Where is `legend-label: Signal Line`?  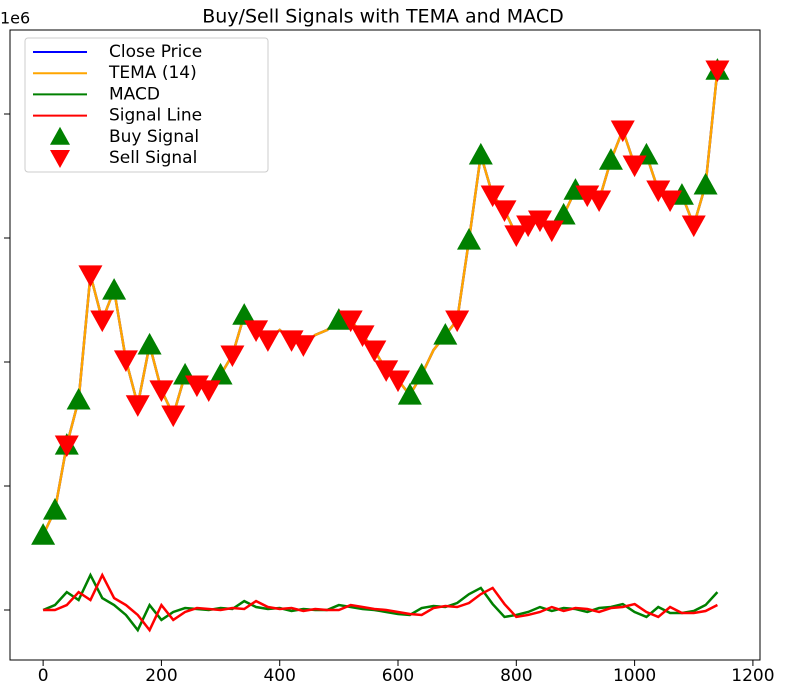
legend-label: Signal Line is located at coordinates (155, 116).